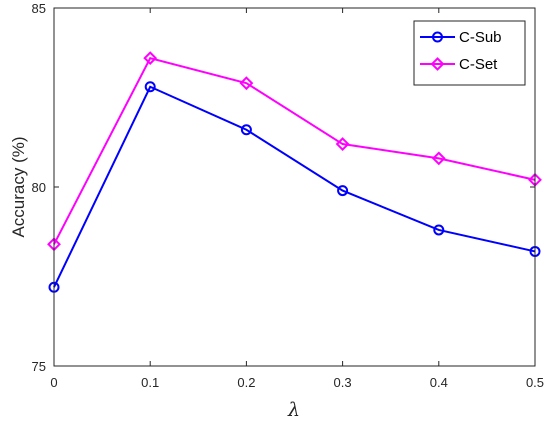 Image resolution: width=550 pixels, height=424 pixels. I want to click on x-tick-label: 0.5, so click(535, 382).